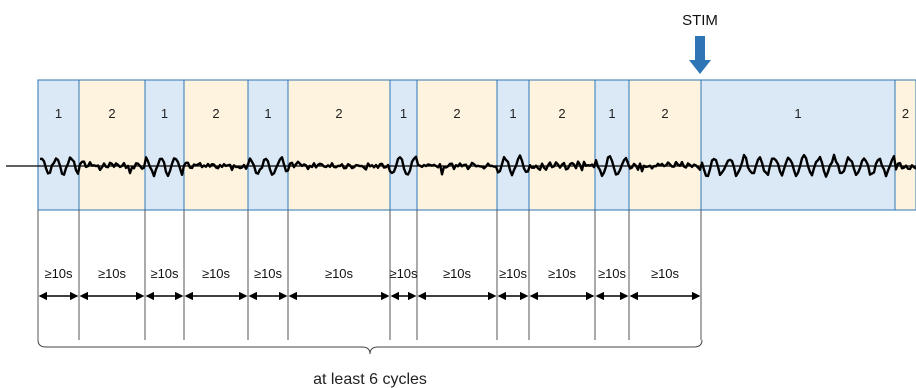 The width and height of the screenshot is (916, 388). Describe the element at coordinates (370, 347) in the screenshot. I see `cycles-brace` at that location.